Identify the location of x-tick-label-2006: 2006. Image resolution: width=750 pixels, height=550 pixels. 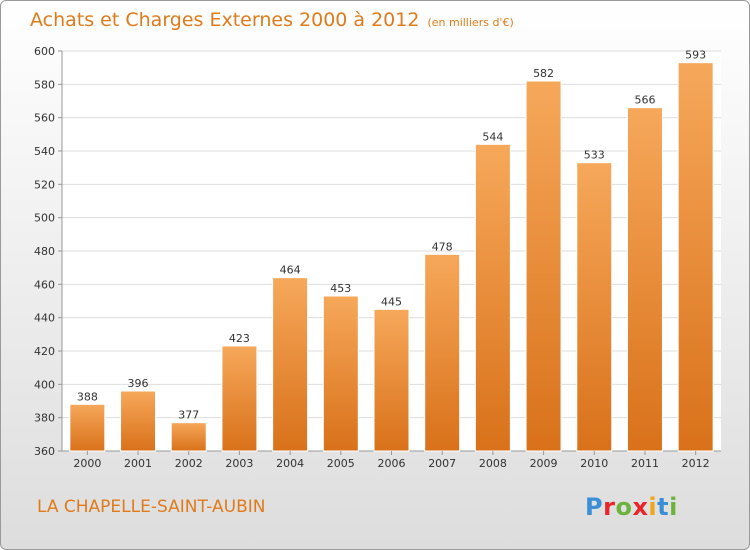
(392, 463).